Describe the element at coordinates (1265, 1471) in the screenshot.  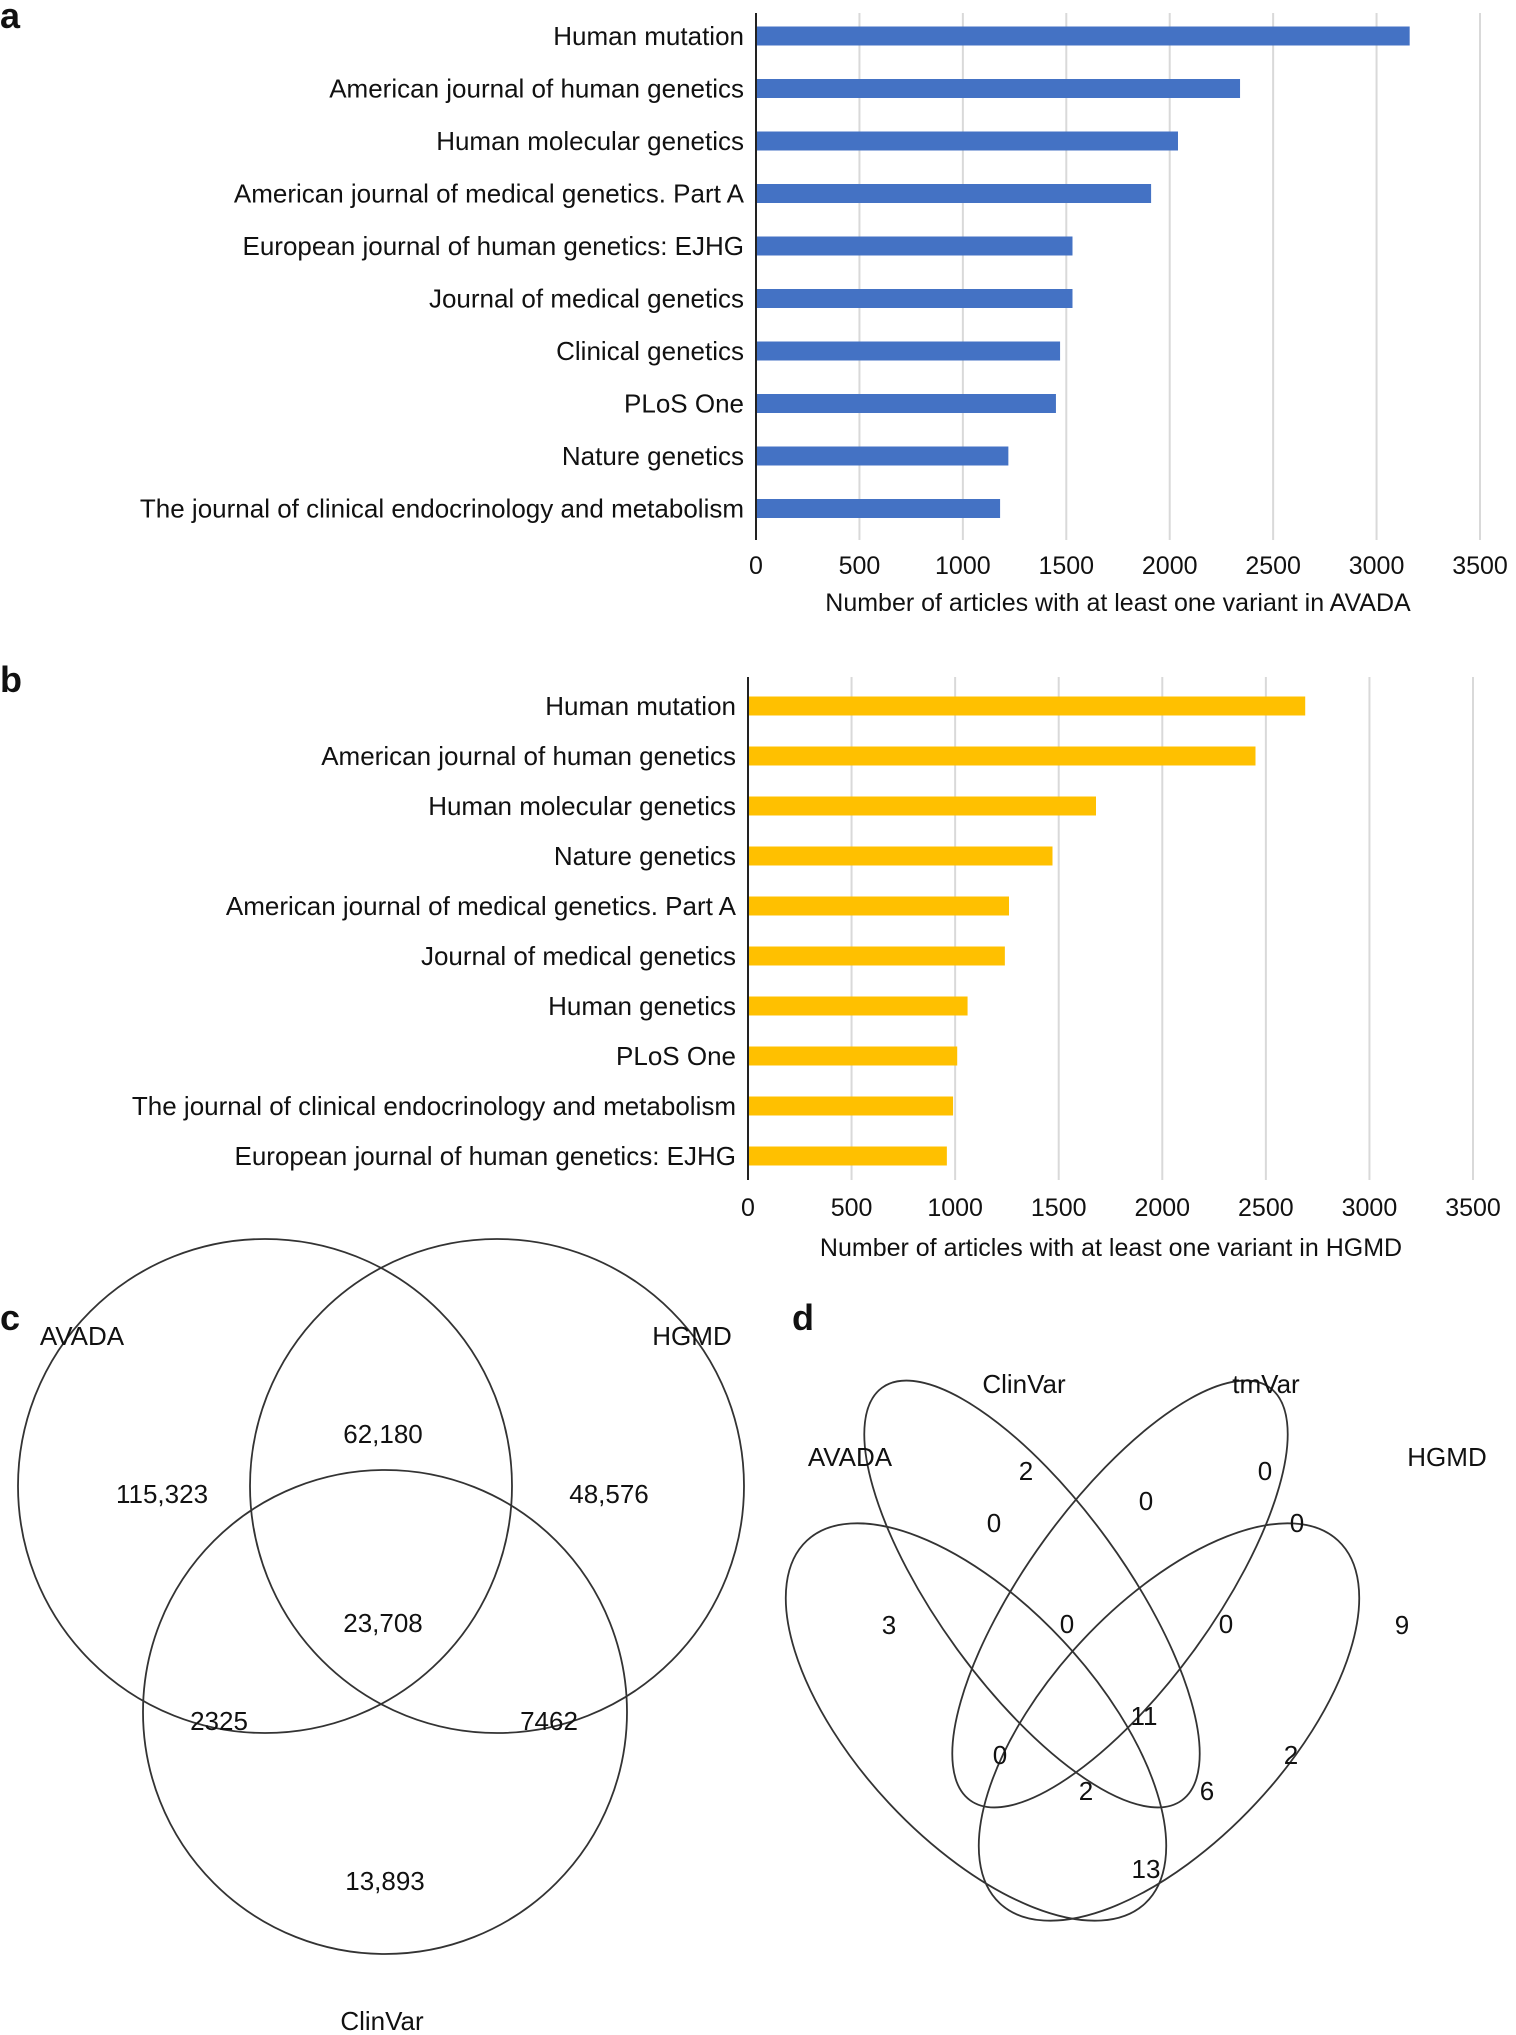
I see `venn-d-tmvar-only: 0` at that location.